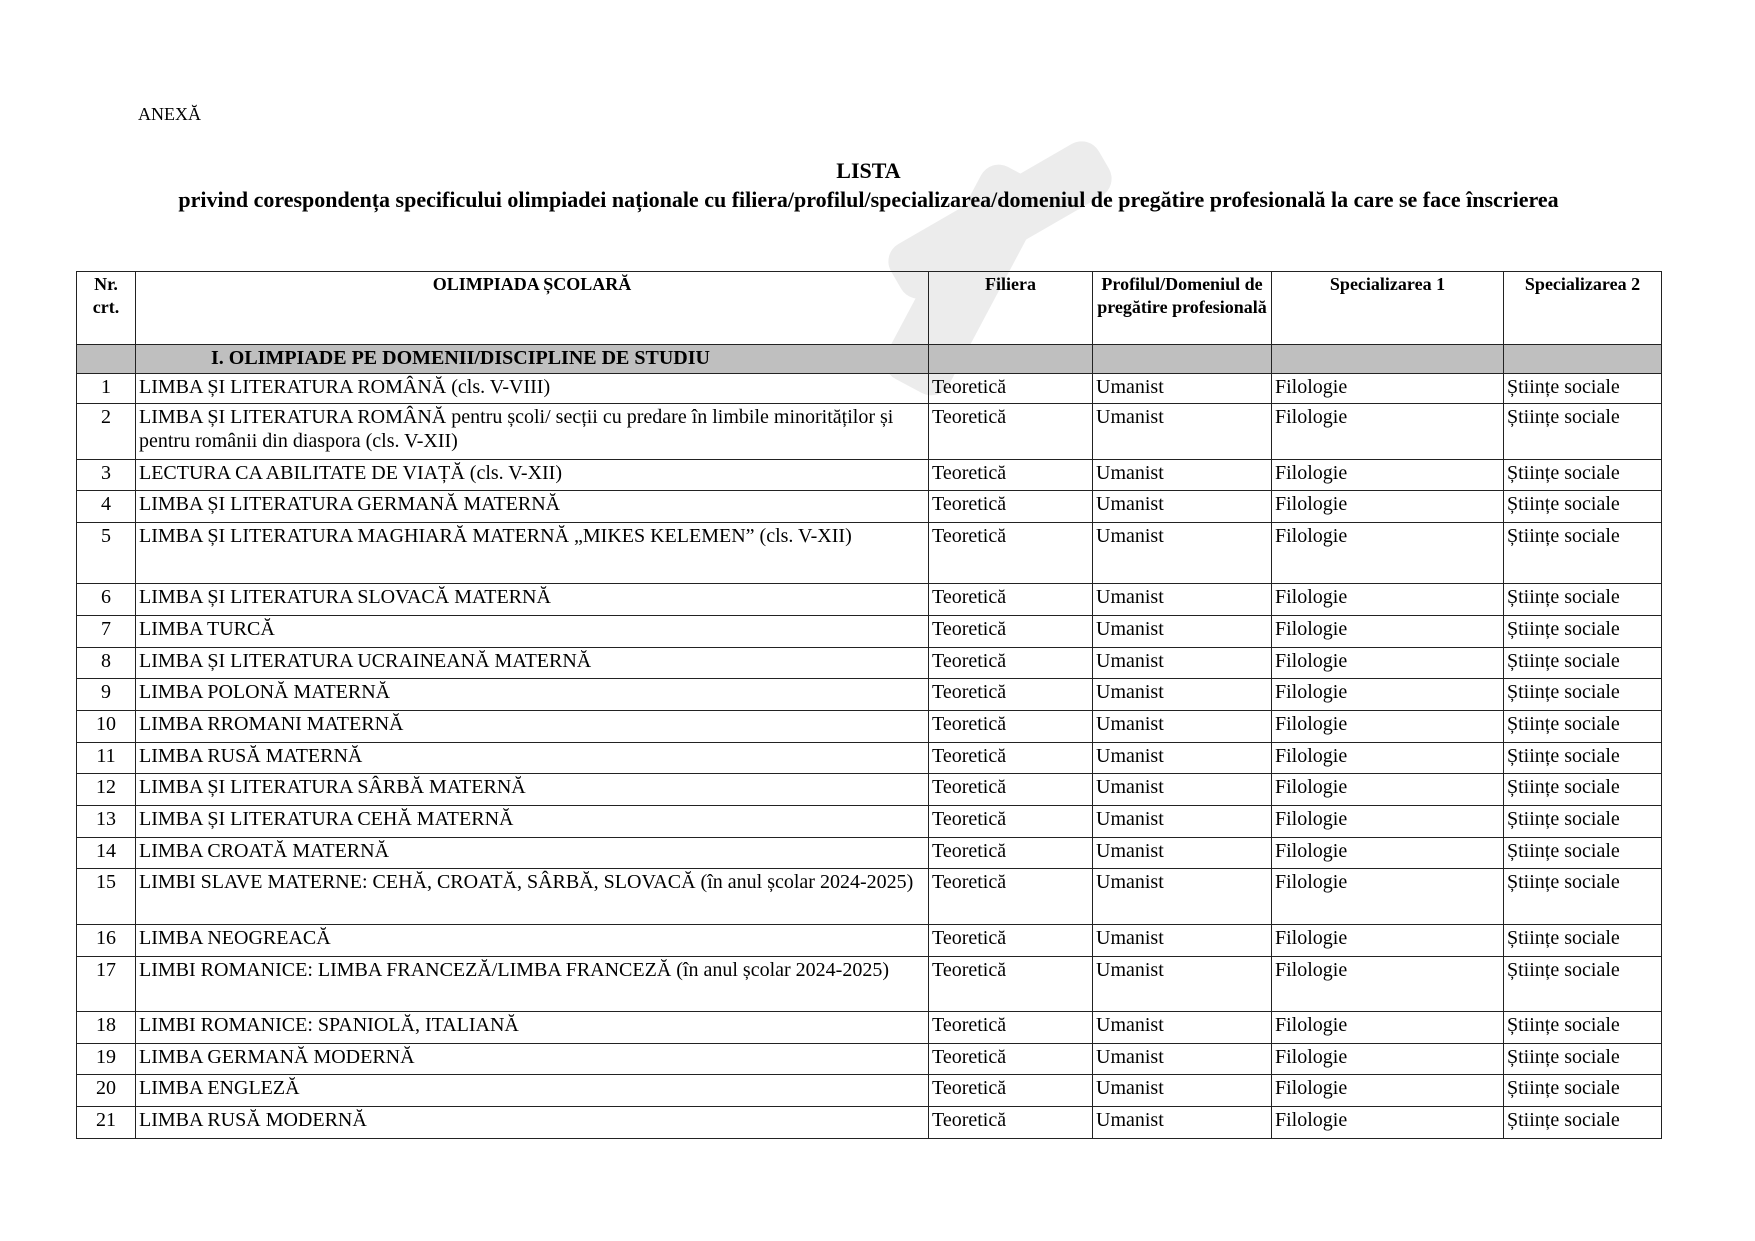 The image size is (1755, 1241). I want to click on row-number: 12, so click(106, 789).